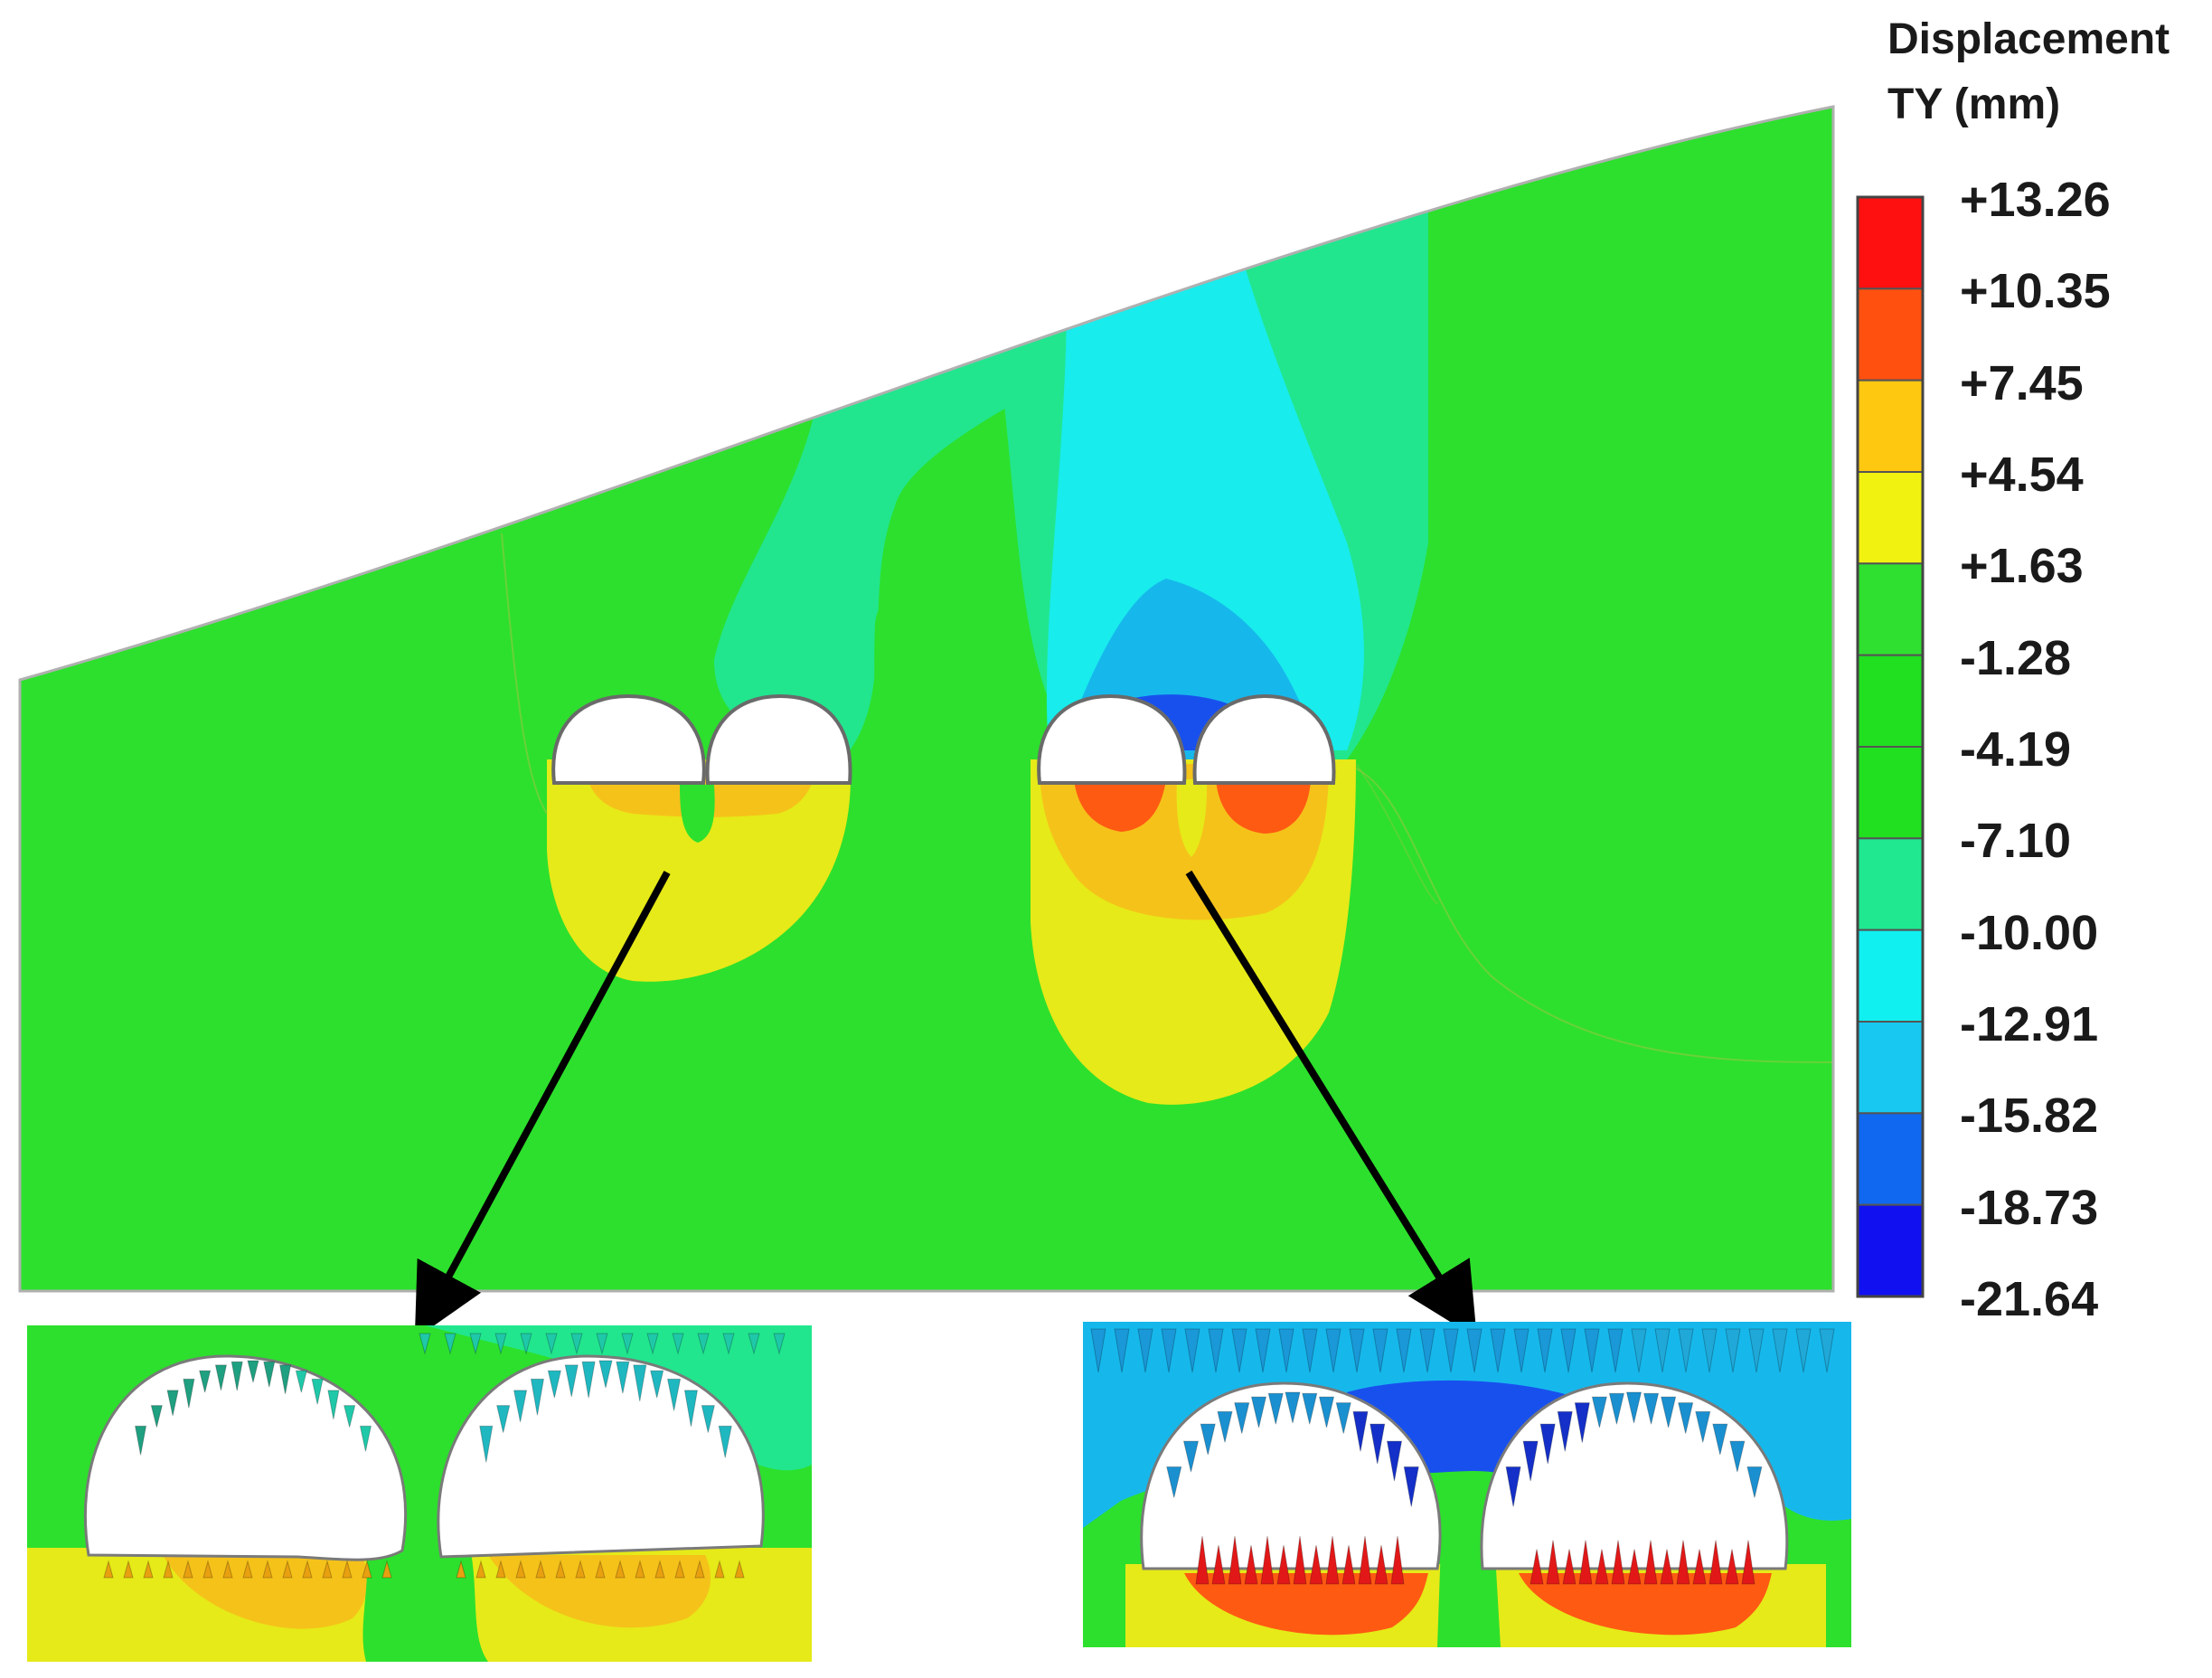 The height and width of the screenshot is (1678, 2212). I want to click on legend-frame, so click(1890, 746).